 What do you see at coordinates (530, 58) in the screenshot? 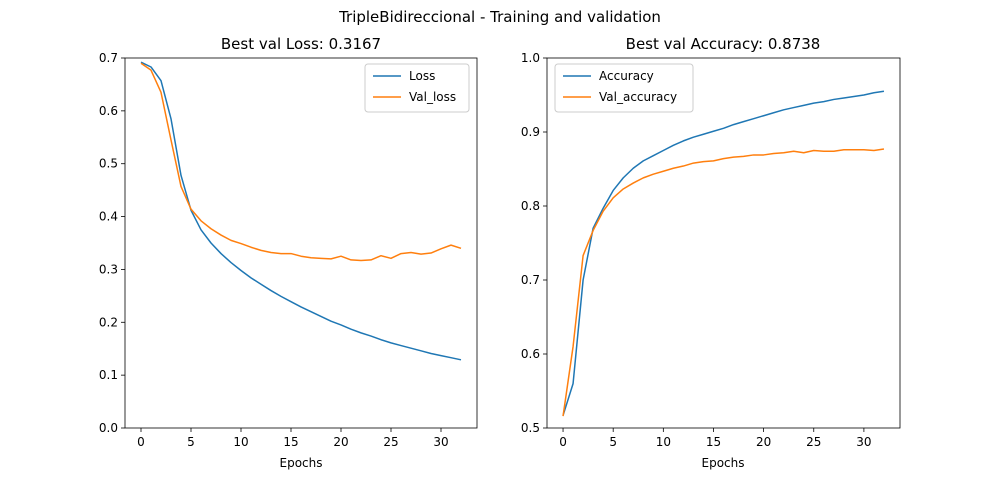
I see `accuracy-chart-y-tick-label: 1.0` at bounding box center [530, 58].